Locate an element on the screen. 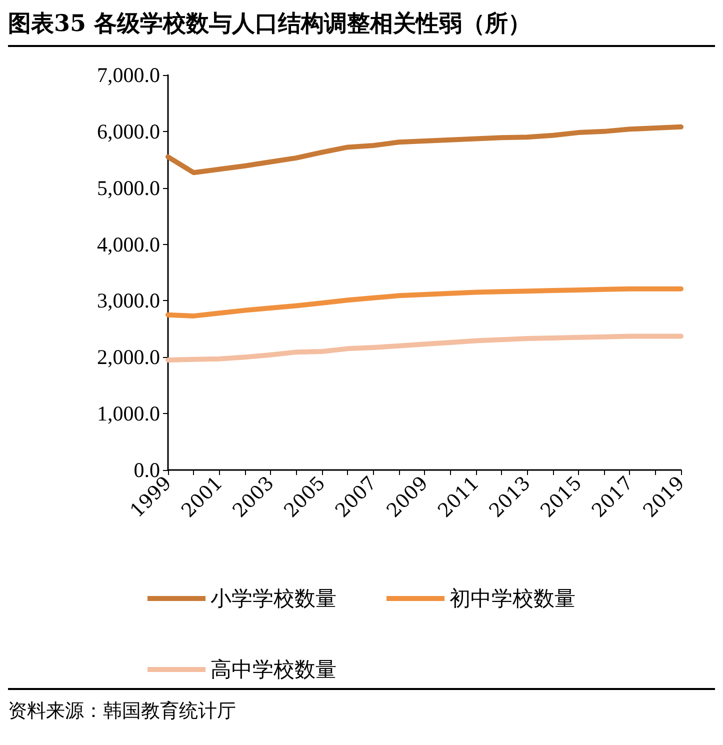 The image size is (723, 745). text: 资料来源：韩国教育统计厅 is located at coordinates (361, 706).